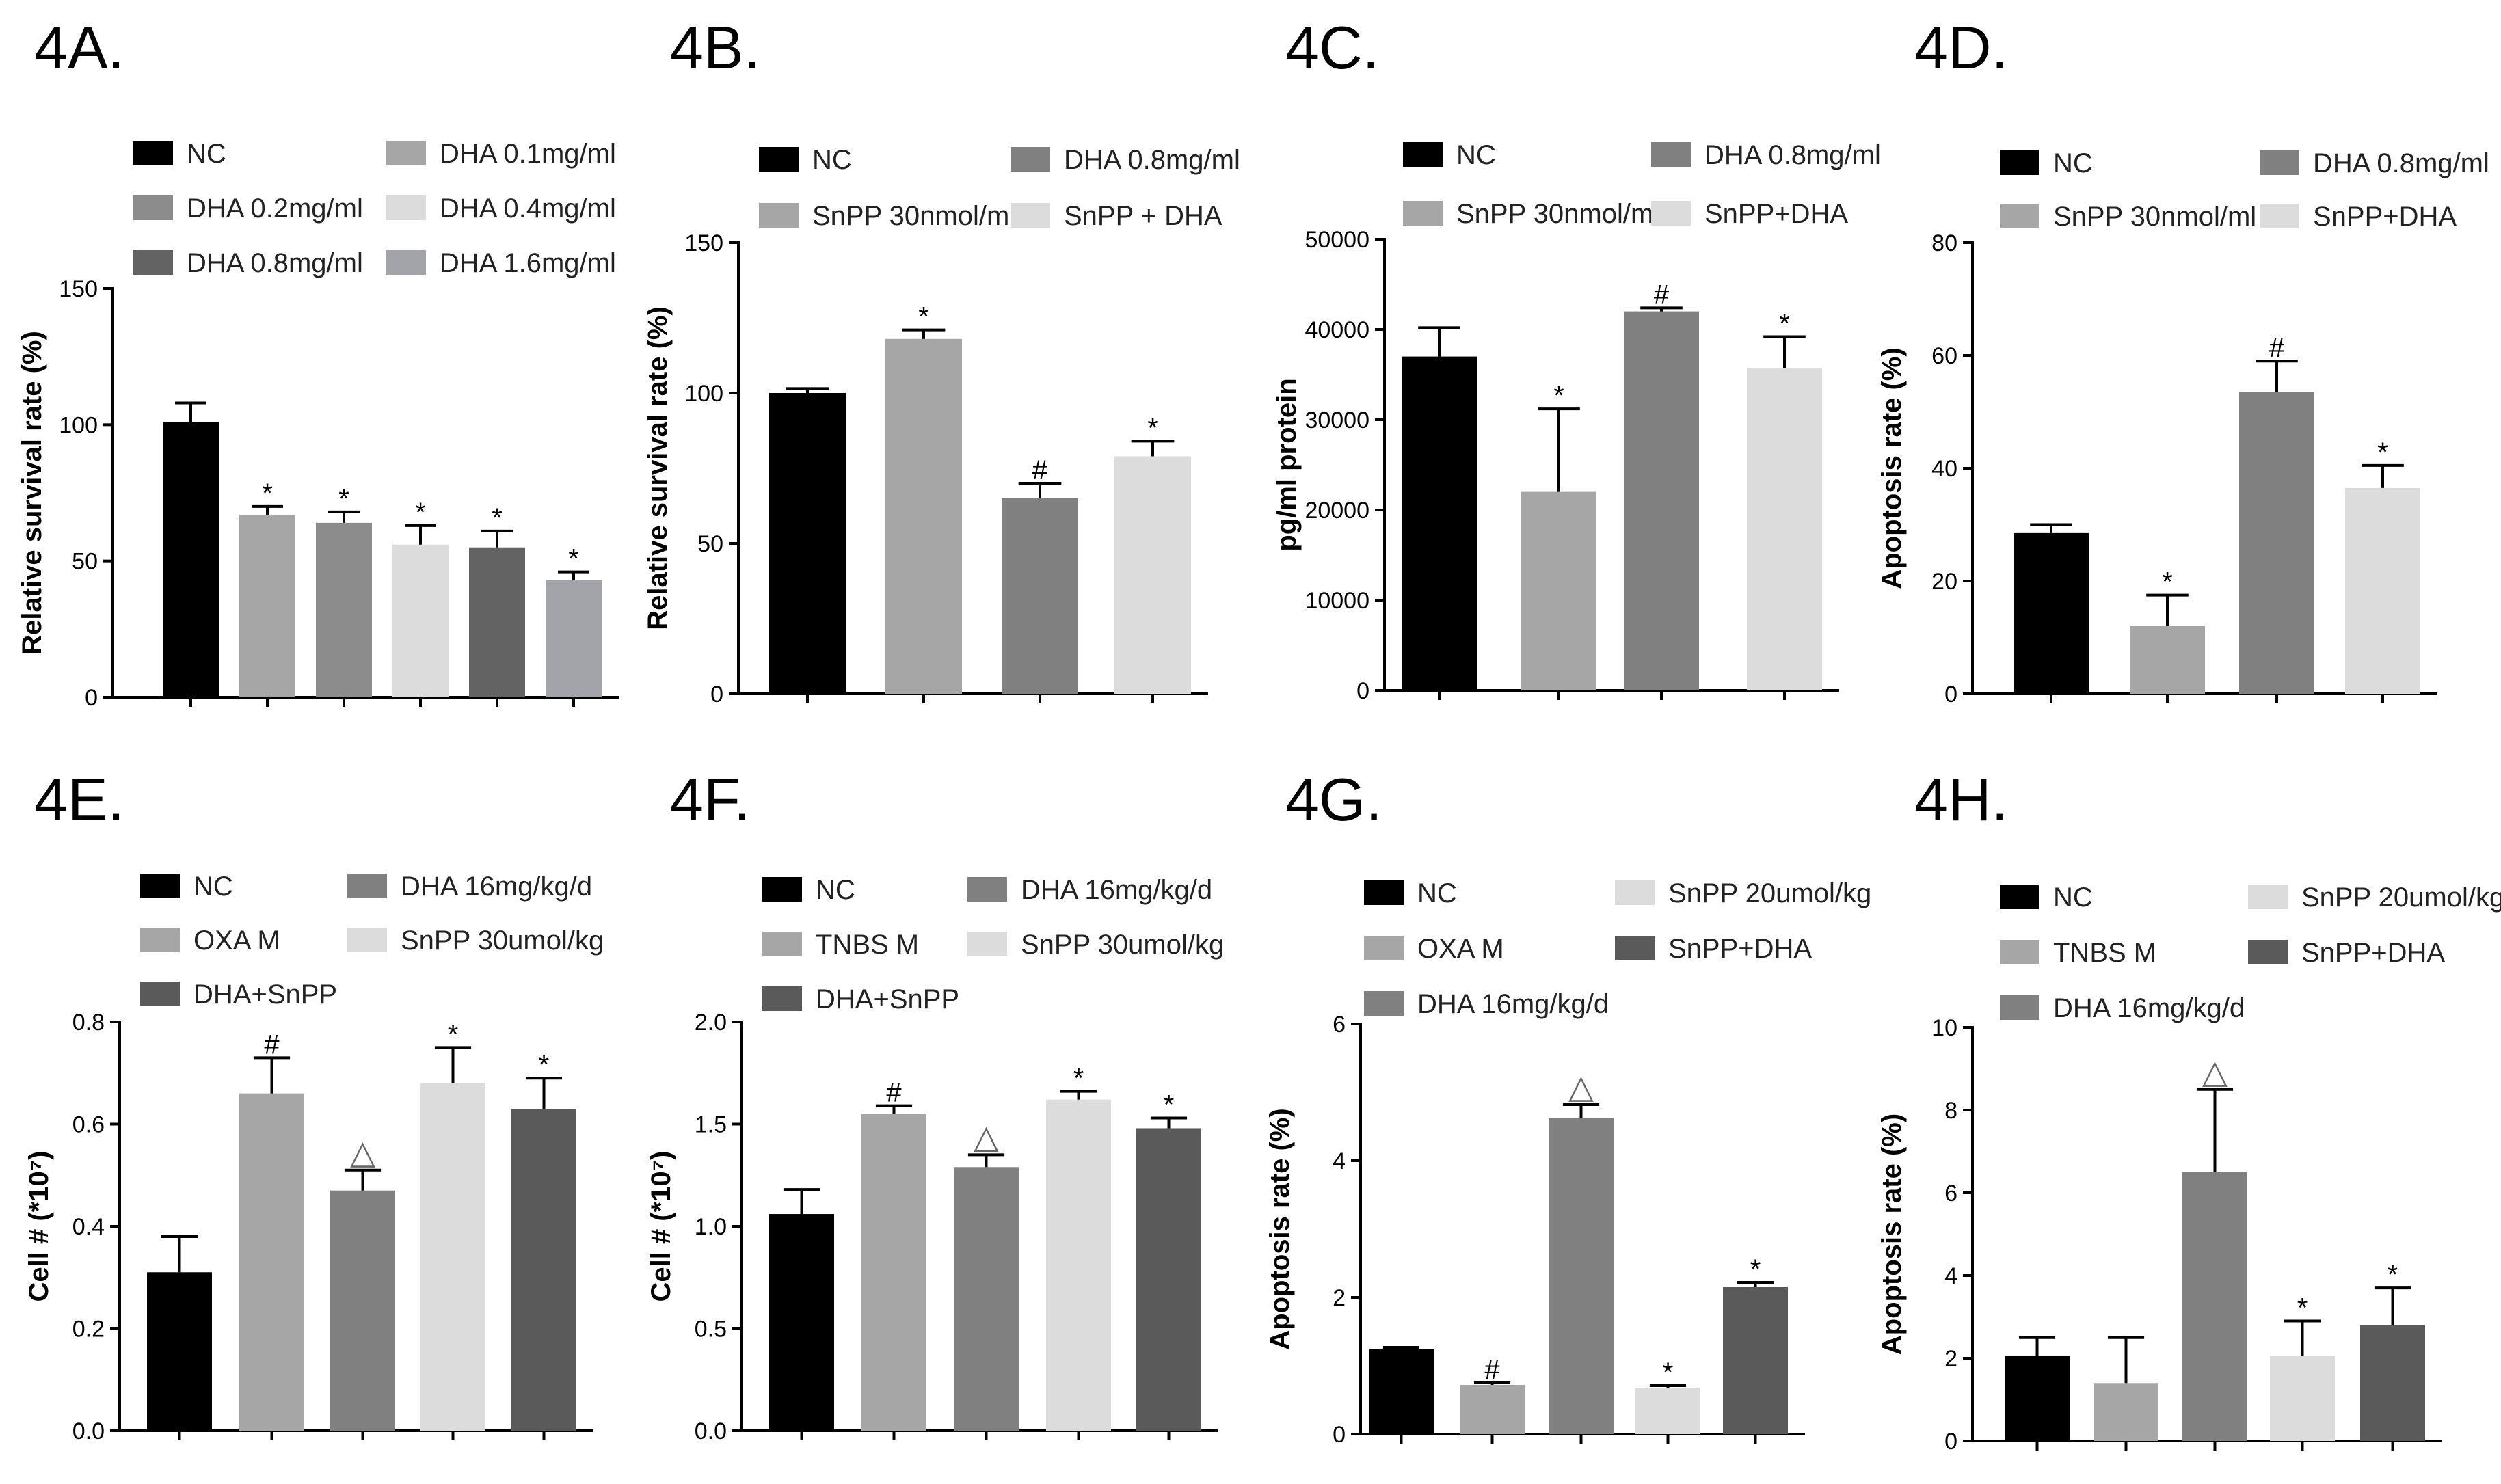 The image size is (2501, 1484). Describe the element at coordinates (1944, 356) in the screenshot. I see `y-tick-label: 60` at that location.